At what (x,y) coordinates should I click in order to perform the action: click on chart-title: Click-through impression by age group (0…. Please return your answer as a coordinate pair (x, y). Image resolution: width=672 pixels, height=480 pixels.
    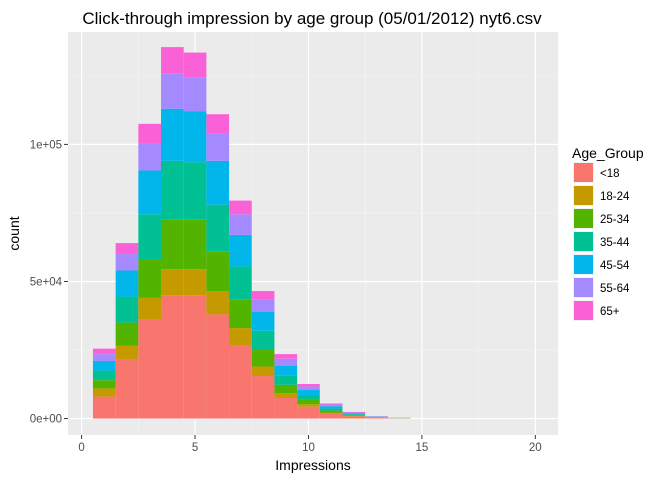
    Looking at the image, I should click on (312, 18).